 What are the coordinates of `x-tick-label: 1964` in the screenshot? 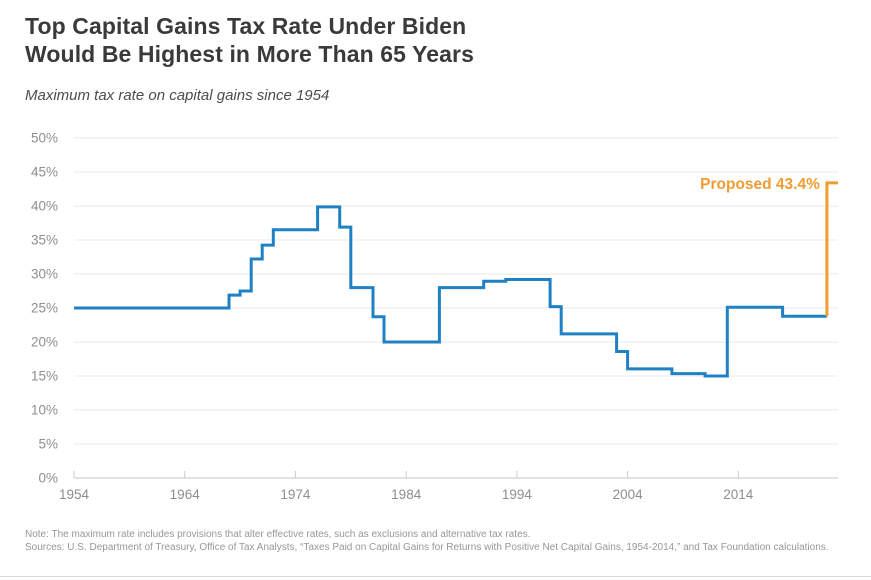 It's located at (185, 494).